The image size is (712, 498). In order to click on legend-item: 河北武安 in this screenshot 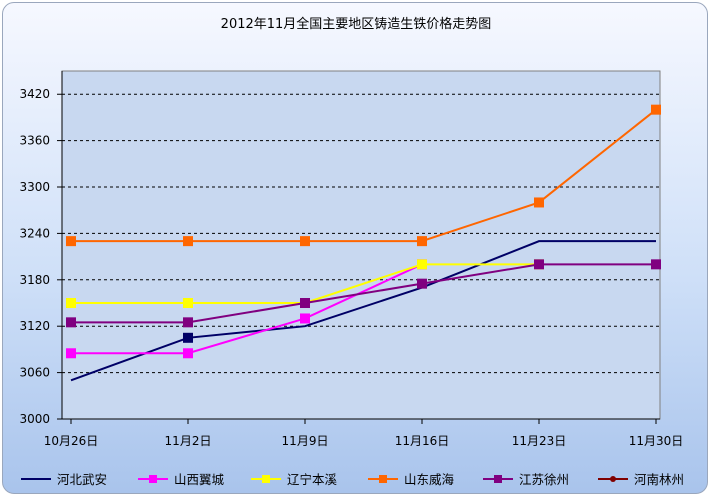, I will do `click(64, 479)`.